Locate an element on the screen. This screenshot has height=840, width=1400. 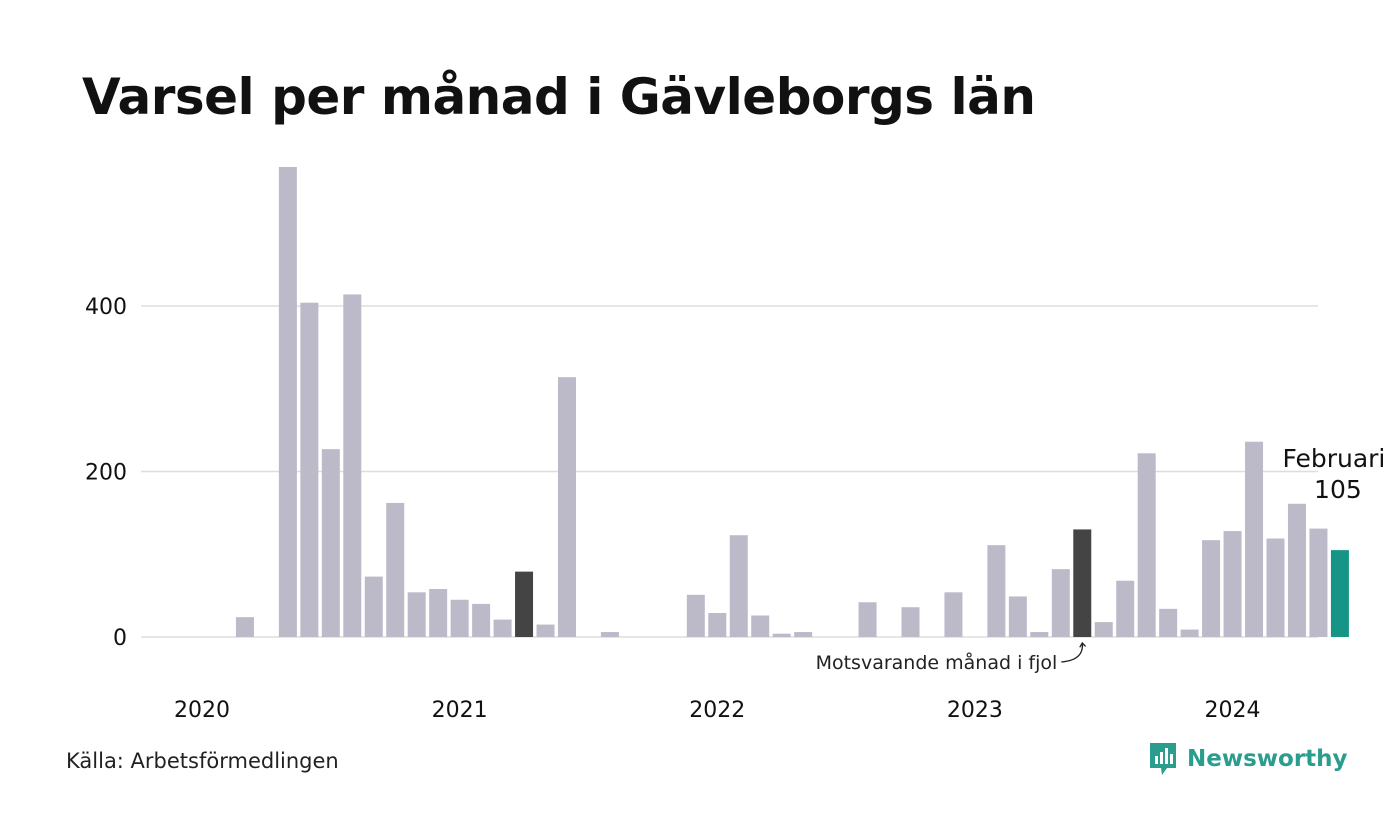
source-note: Källa: Arbetsförmedlingen is located at coordinates (202, 761).